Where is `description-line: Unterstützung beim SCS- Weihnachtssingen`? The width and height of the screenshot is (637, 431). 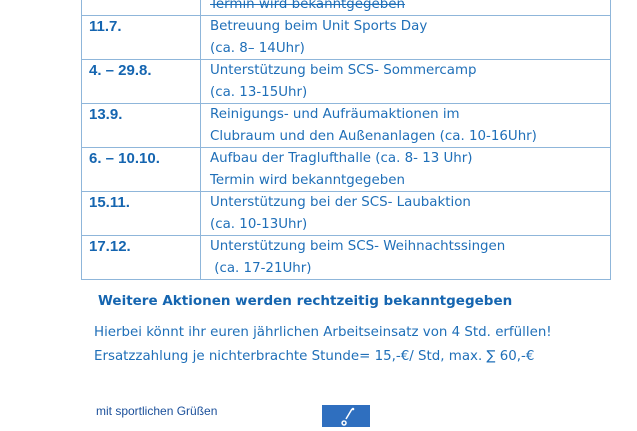 description-line: Unterstützung beim SCS- Weihnachtssingen is located at coordinates (358, 246).